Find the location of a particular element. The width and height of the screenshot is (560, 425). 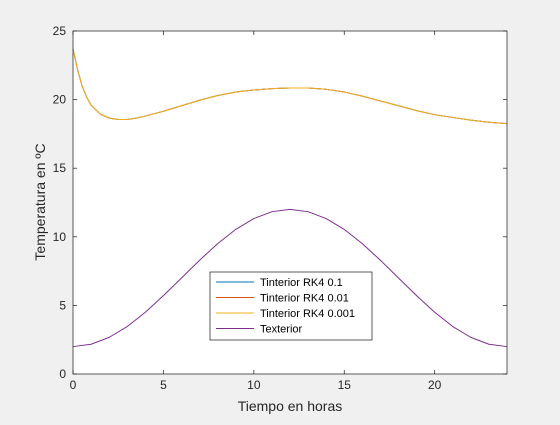

x-tick-label: 5 is located at coordinates (163, 385).